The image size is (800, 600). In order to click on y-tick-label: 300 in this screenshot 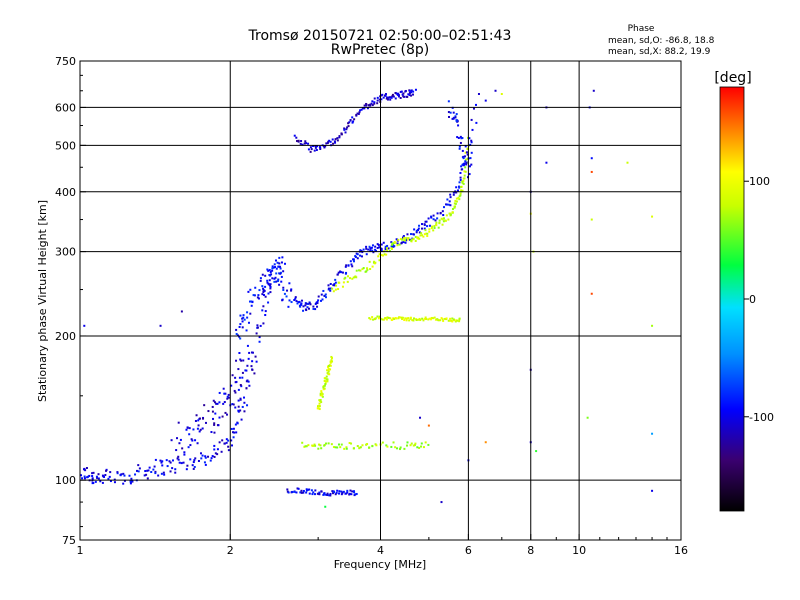, I will do `click(65, 252)`.